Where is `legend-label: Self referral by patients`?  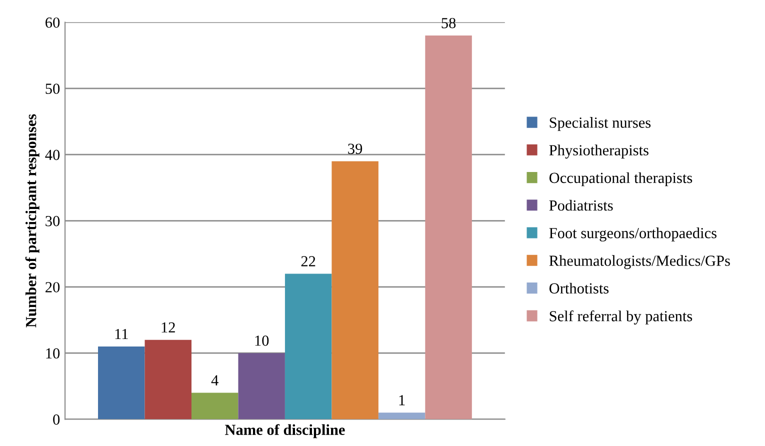 legend-label: Self referral by patients is located at coordinates (621, 317).